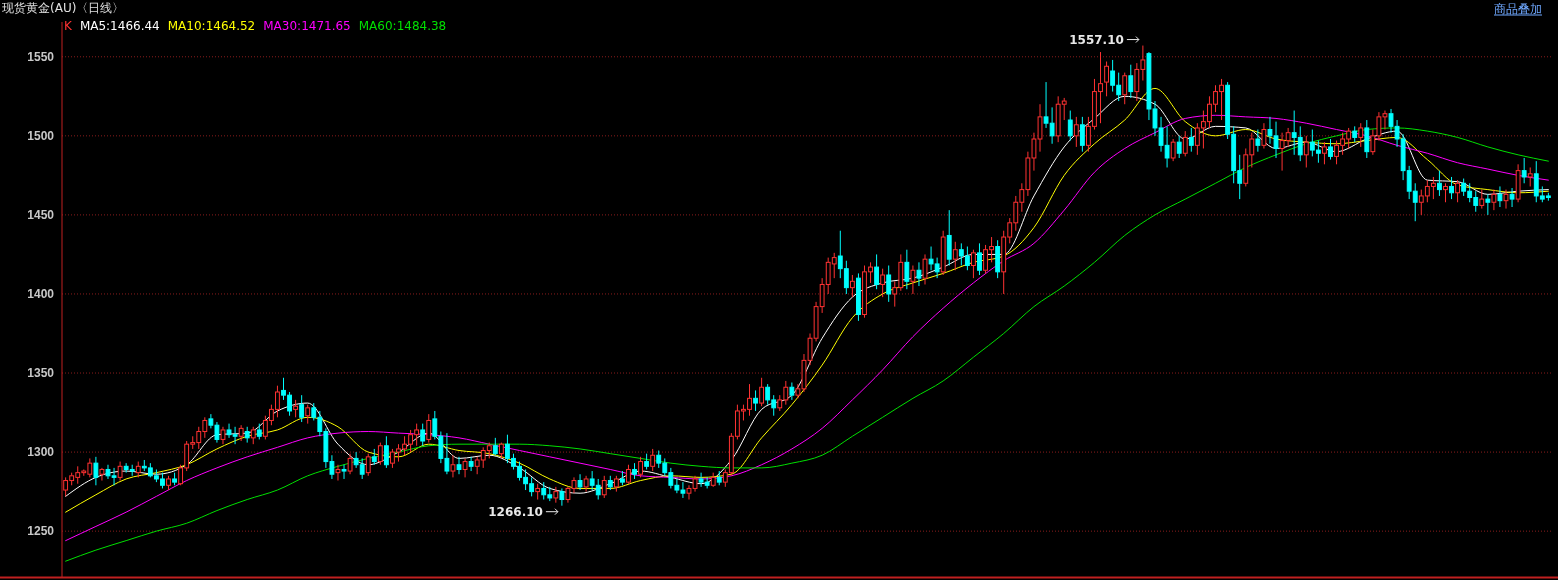 The width and height of the screenshot is (1558, 580). I want to click on text: MA60:1484.38, so click(402, 26).